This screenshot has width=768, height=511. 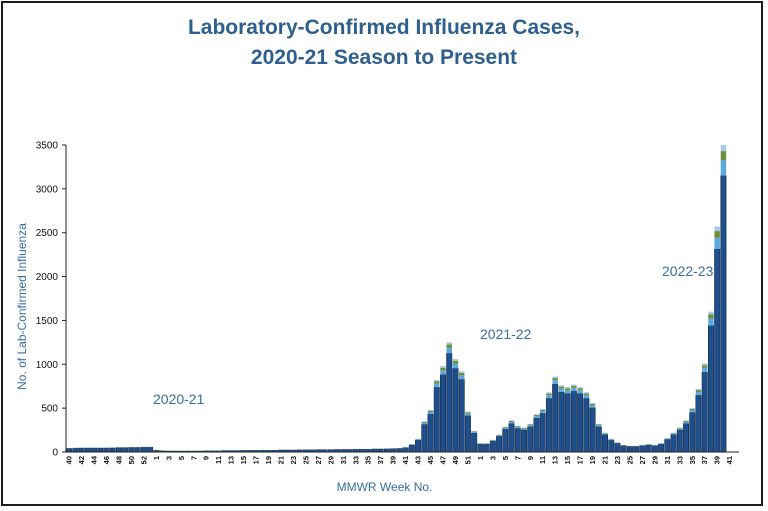 What do you see at coordinates (55, 453) in the screenshot?
I see `y-tick-label: 0` at bounding box center [55, 453].